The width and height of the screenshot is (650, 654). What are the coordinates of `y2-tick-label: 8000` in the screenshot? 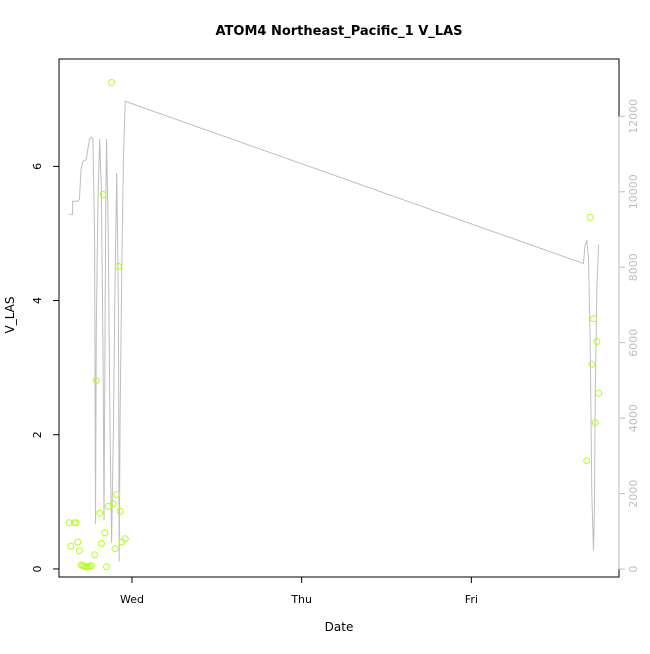 It's located at (633, 267).